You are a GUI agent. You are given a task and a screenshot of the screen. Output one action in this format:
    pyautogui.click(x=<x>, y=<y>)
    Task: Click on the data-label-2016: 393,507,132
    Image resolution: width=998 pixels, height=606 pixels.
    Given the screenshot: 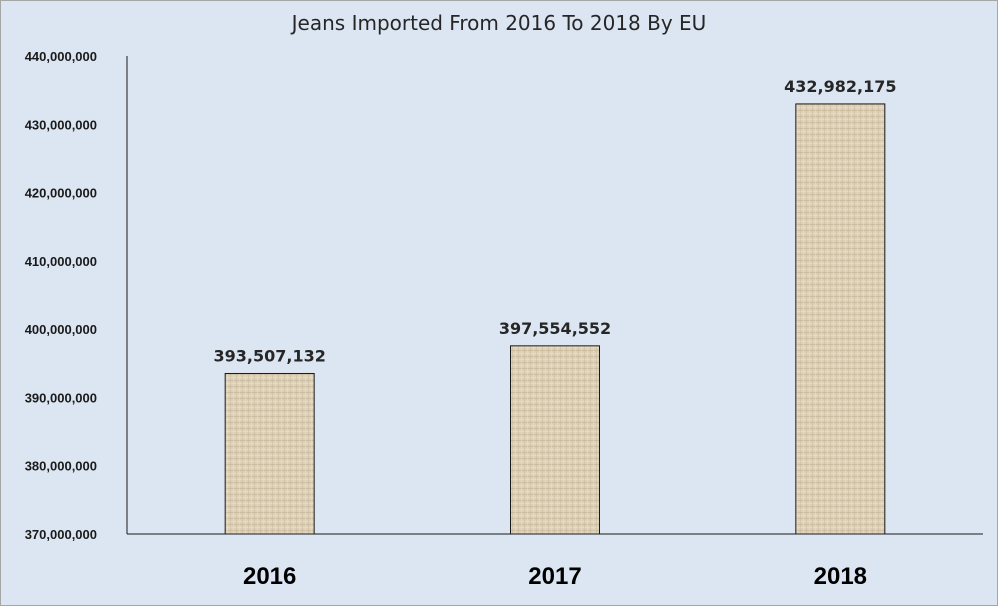 What is the action you would take?
    pyautogui.click(x=269, y=355)
    